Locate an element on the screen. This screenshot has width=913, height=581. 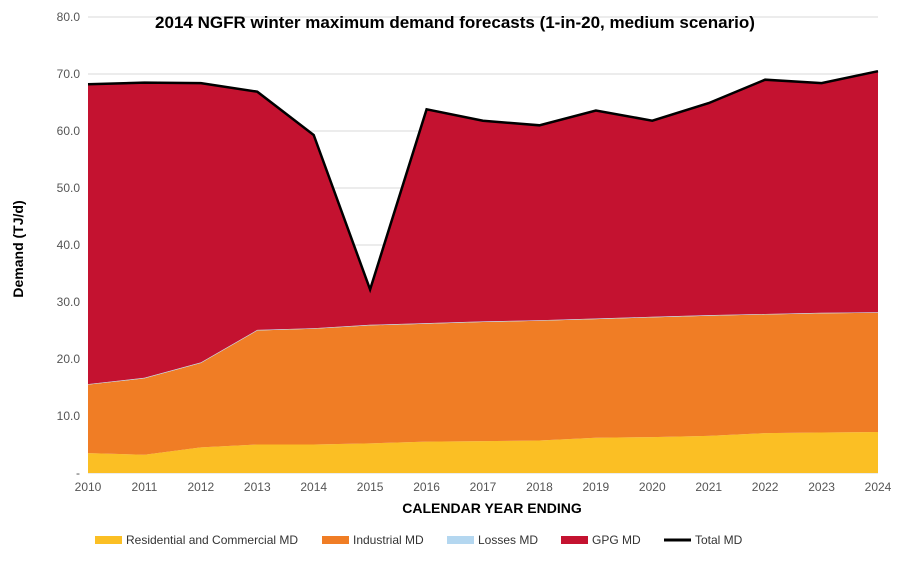
x-tick-label: 2017 is located at coordinates (483, 487).